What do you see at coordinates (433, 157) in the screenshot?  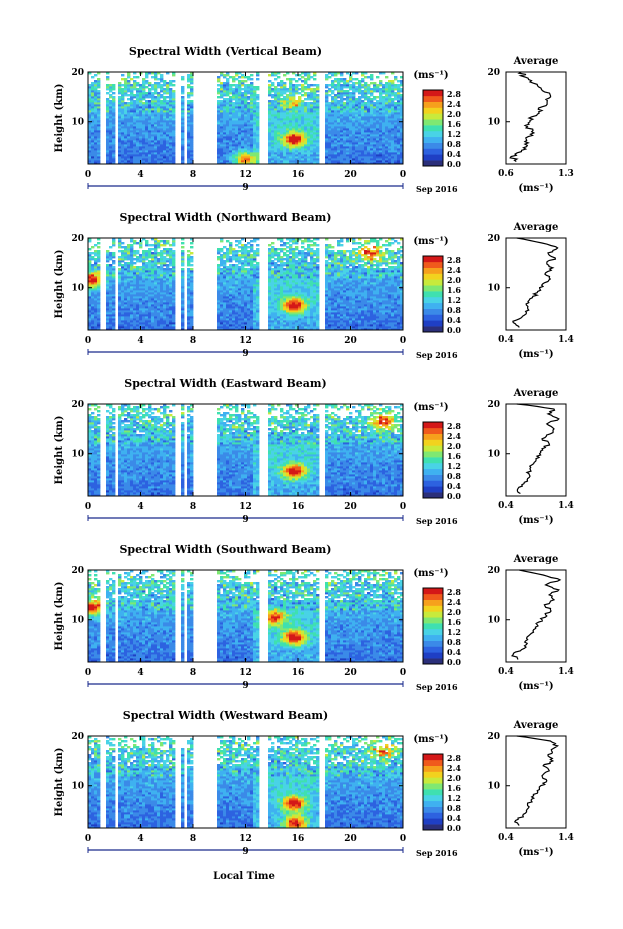 I see `colorbar-swatch` at bounding box center [433, 157].